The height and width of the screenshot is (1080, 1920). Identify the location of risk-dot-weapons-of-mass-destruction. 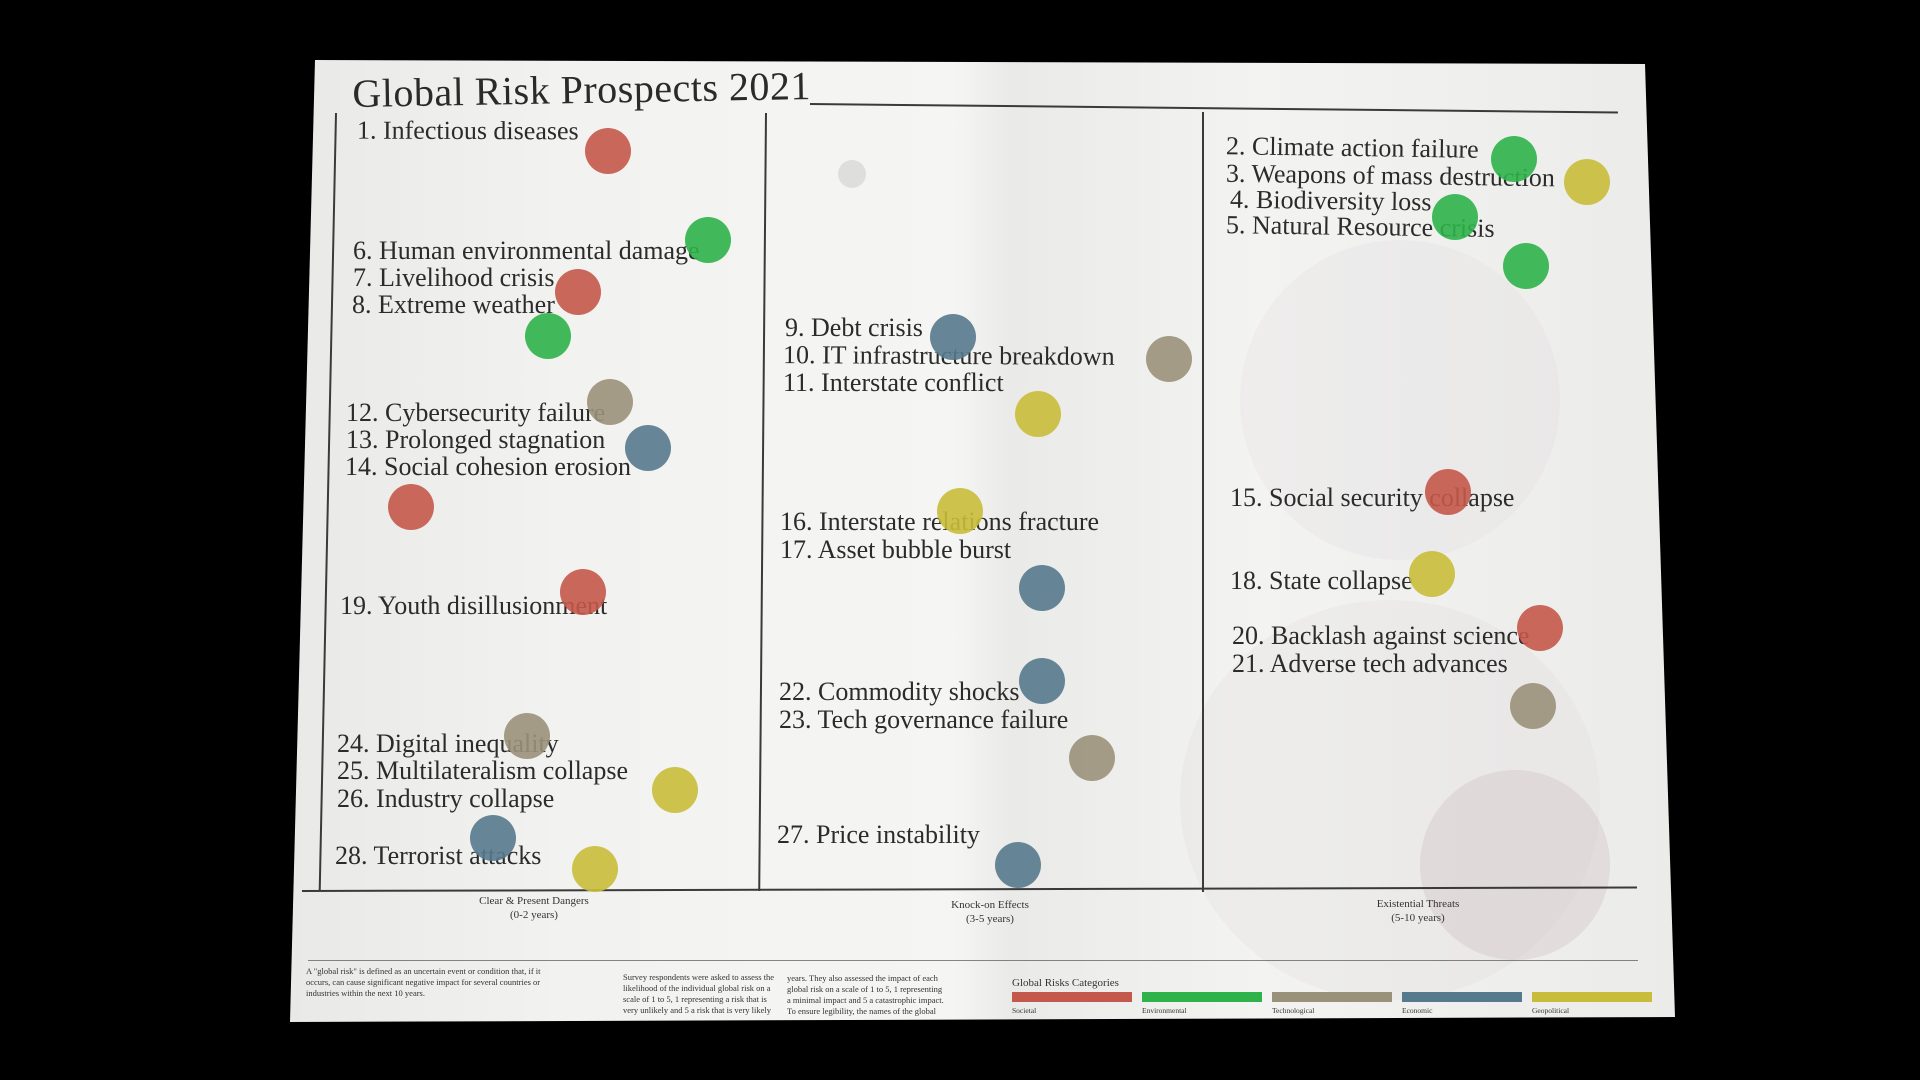
(1587, 182).